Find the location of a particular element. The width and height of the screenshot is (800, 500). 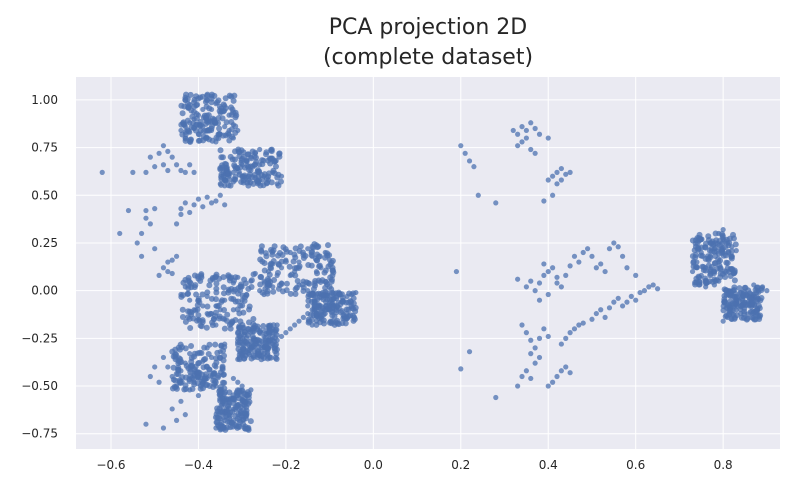

x-tick-label: 0.6 is located at coordinates (635, 465).